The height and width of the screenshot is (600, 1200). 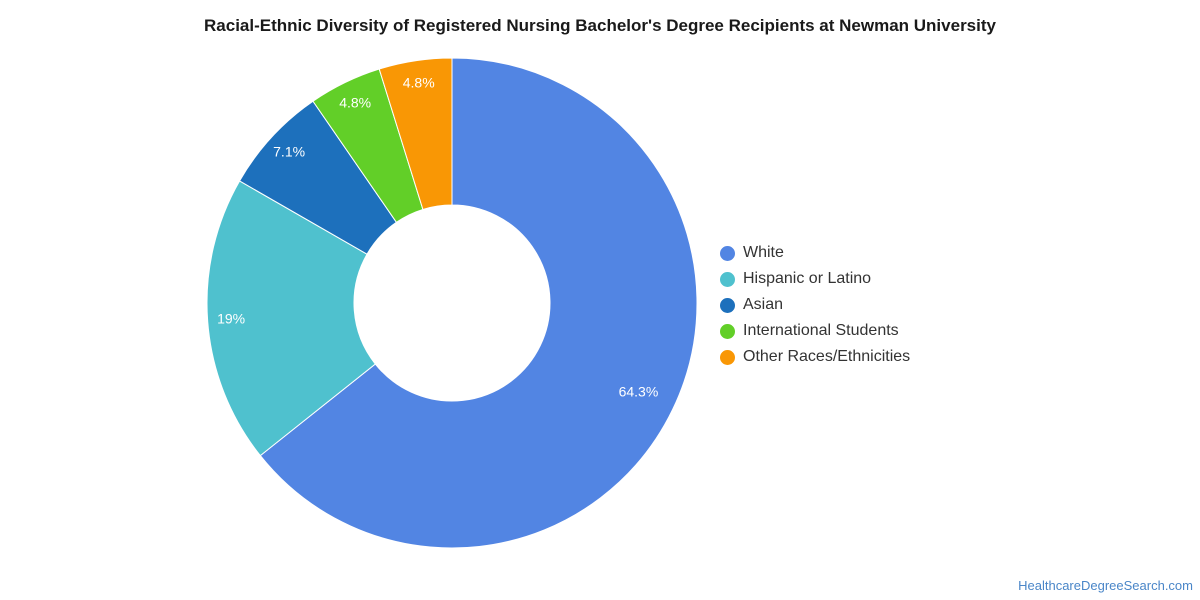 I want to click on legend-item-international-students: International Students, so click(x=815, y=331).